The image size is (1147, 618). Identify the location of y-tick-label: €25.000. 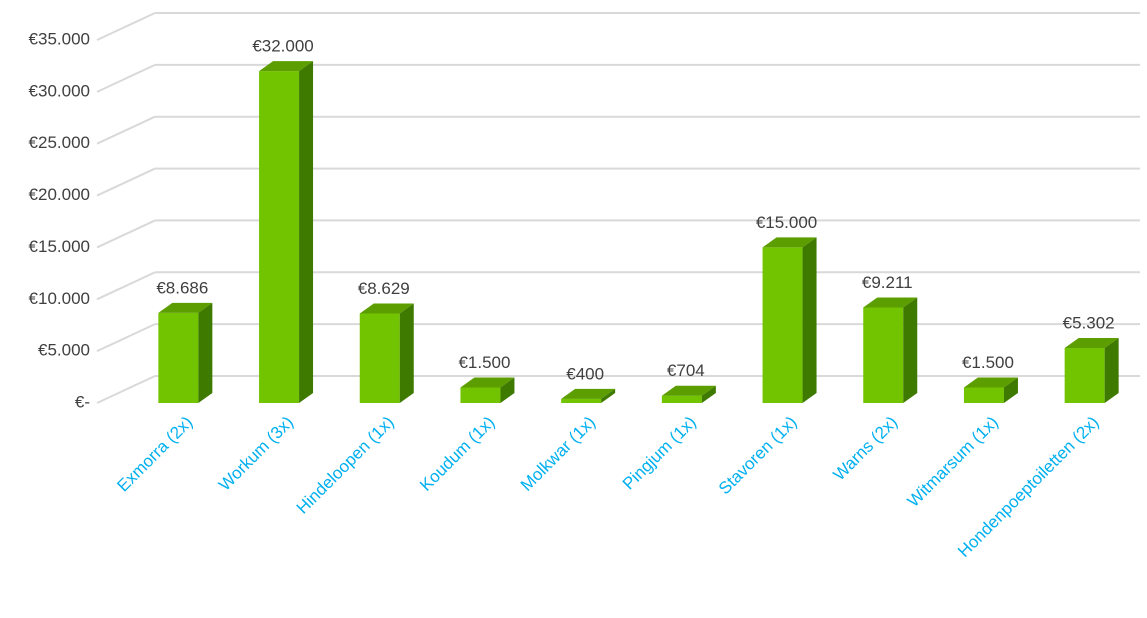
(59, 142).